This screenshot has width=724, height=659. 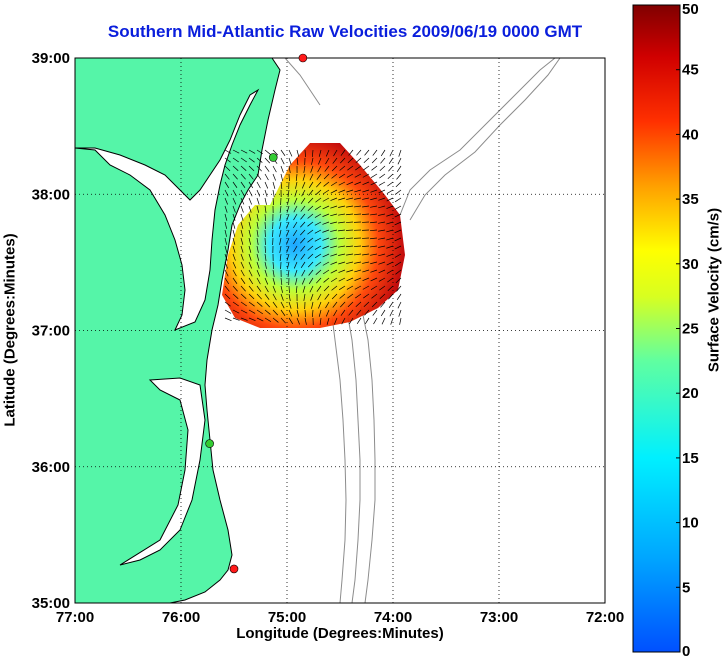 What do you see at coordinates (690, 134) in the screenshot?
I see `colorbar-tick-label: 40` at bounding box center [690, 134].